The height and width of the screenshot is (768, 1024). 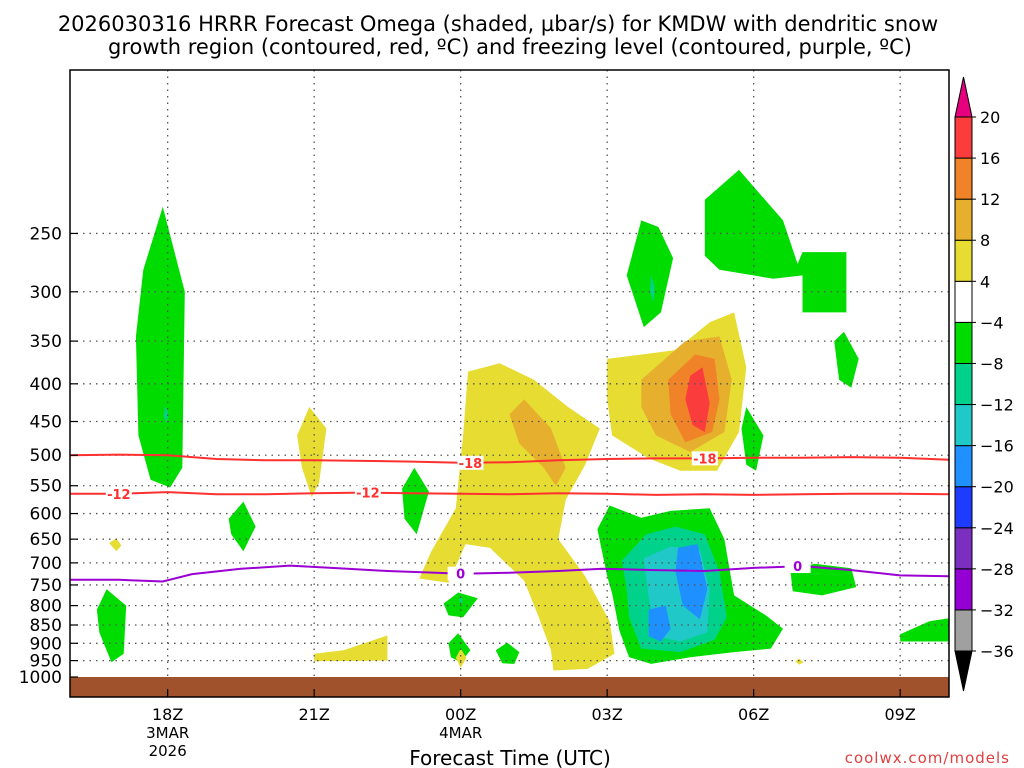 What do you see at coordinates (997, 528) in the screenshot?
I see `colorbar-label-10: −24` at bounding box center [997, 528].